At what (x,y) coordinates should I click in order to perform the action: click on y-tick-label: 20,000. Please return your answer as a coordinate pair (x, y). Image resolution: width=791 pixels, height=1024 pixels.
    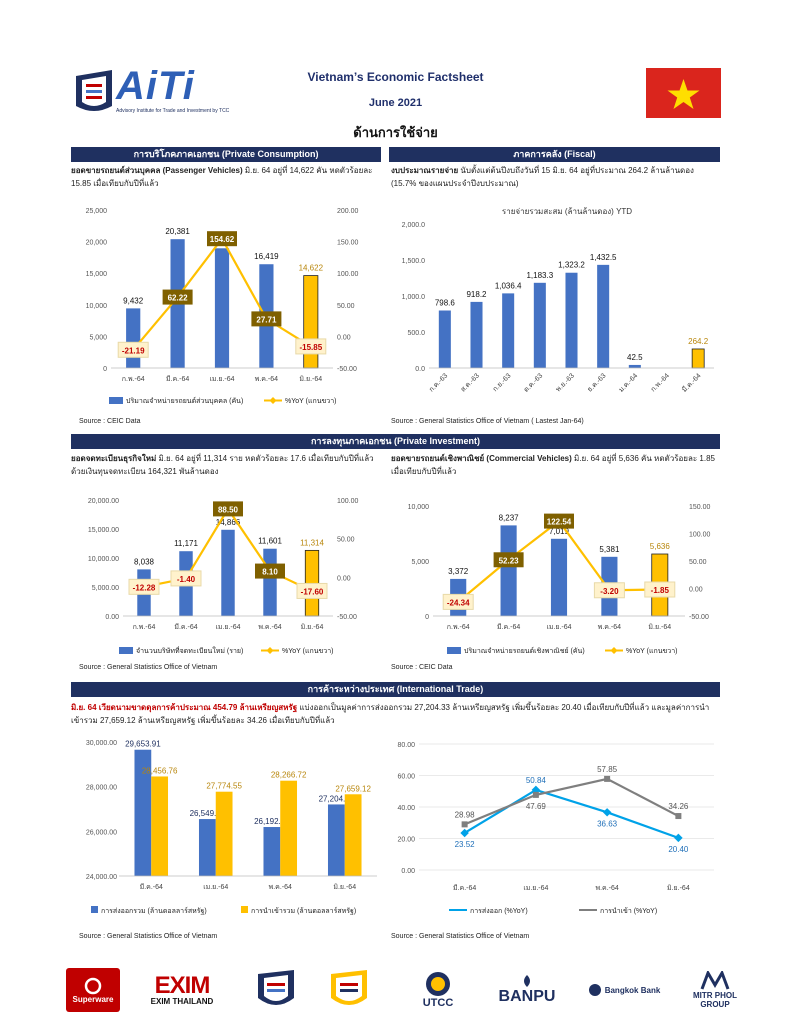
    Looking at the image, I should click on (97, 243).